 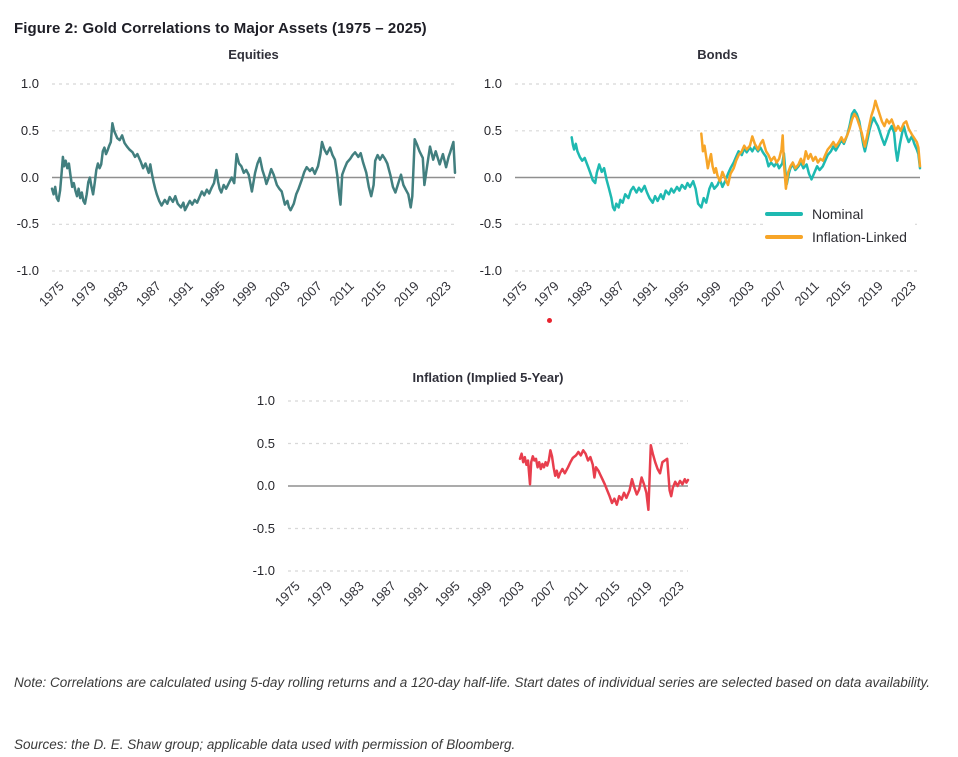 I want to click on inflation-linked-legend-label: Inflation-Linked, so click(x=859, y=236).